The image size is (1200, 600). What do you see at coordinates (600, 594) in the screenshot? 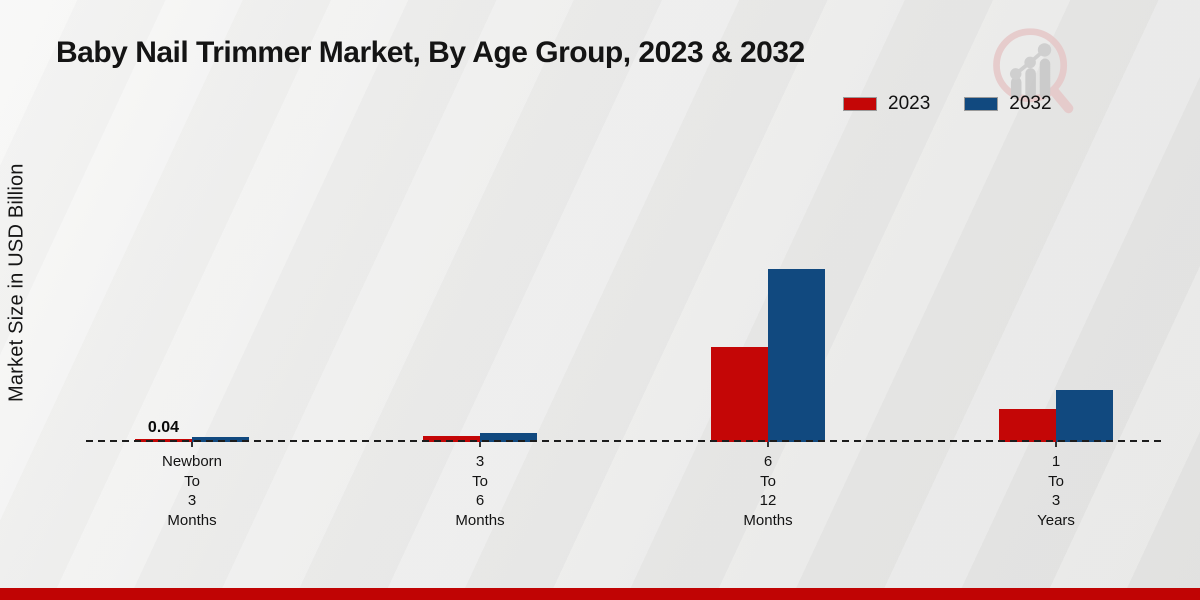
I see `footer-accent-strip` at bounding box center [600, 594].